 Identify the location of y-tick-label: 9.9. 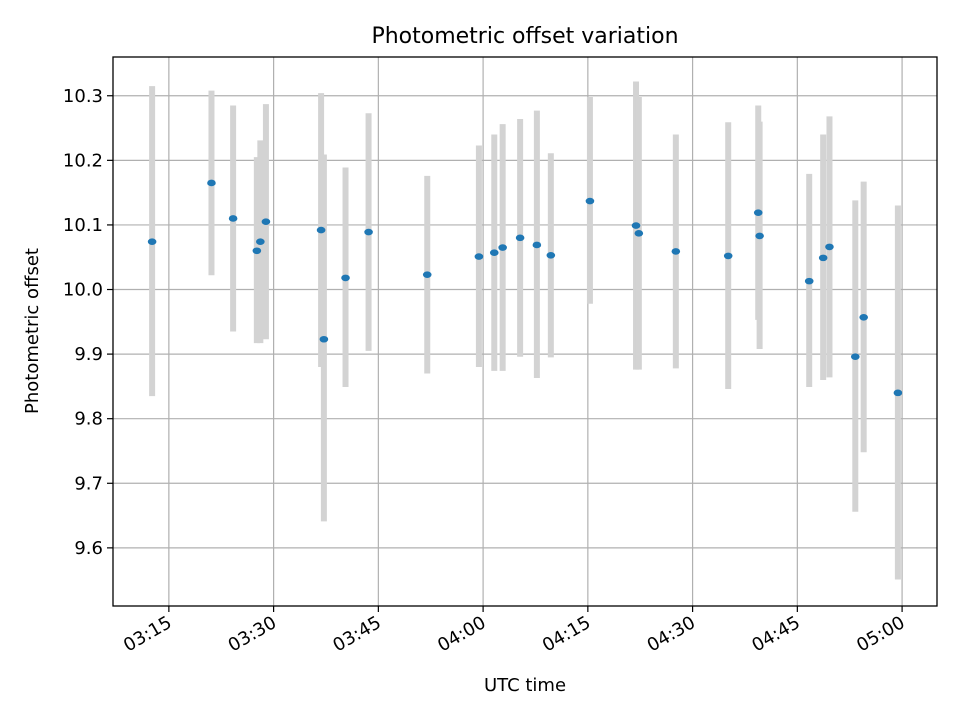
(88, 354).